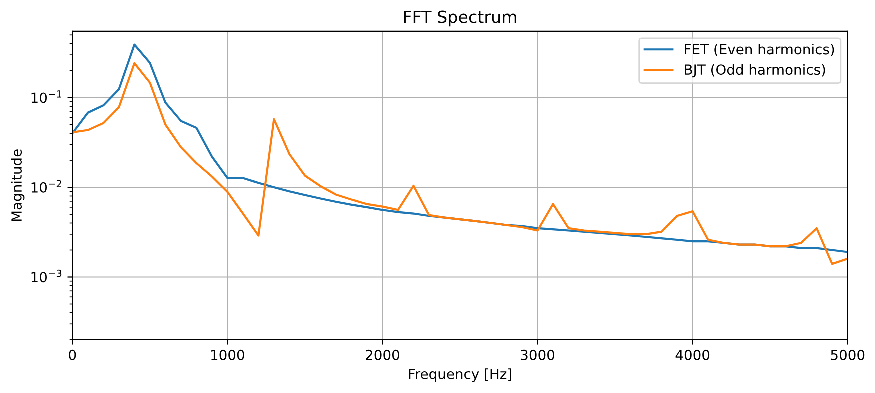 The image size is (875, 393). What do you see at coordinates (47, 186) in the screenshot?
I see `y-tick-label: 10$^{−2}$` at bounding box center [47, 186].